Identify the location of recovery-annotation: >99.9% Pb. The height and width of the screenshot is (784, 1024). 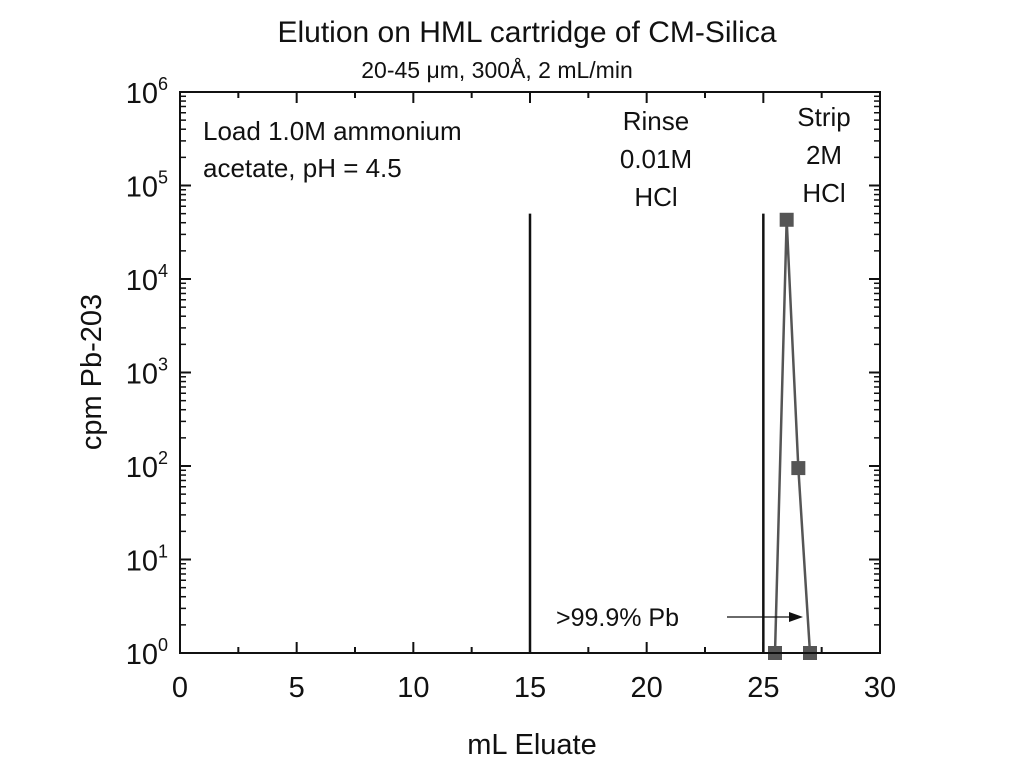
(617, 618).